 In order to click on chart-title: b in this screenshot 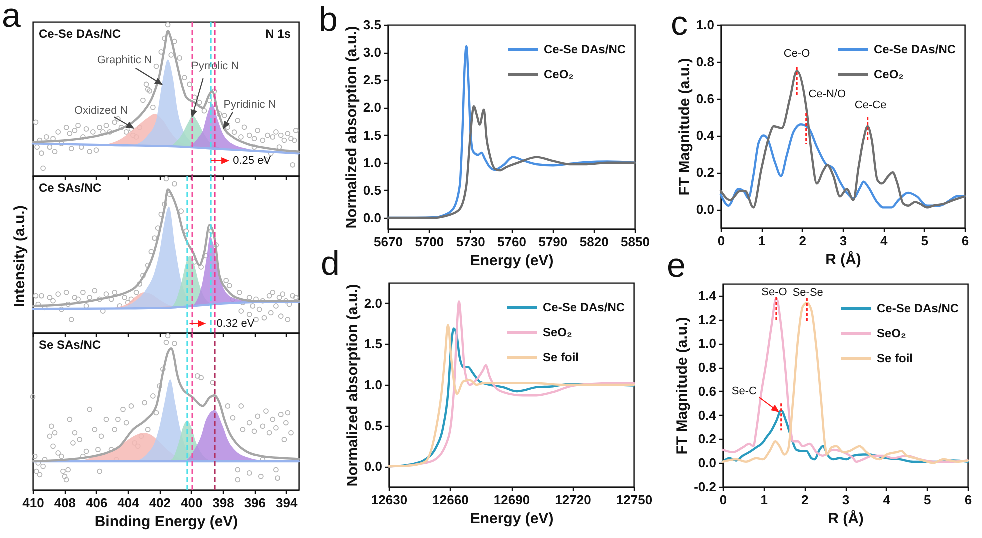, I will do `click(328, 20)`.